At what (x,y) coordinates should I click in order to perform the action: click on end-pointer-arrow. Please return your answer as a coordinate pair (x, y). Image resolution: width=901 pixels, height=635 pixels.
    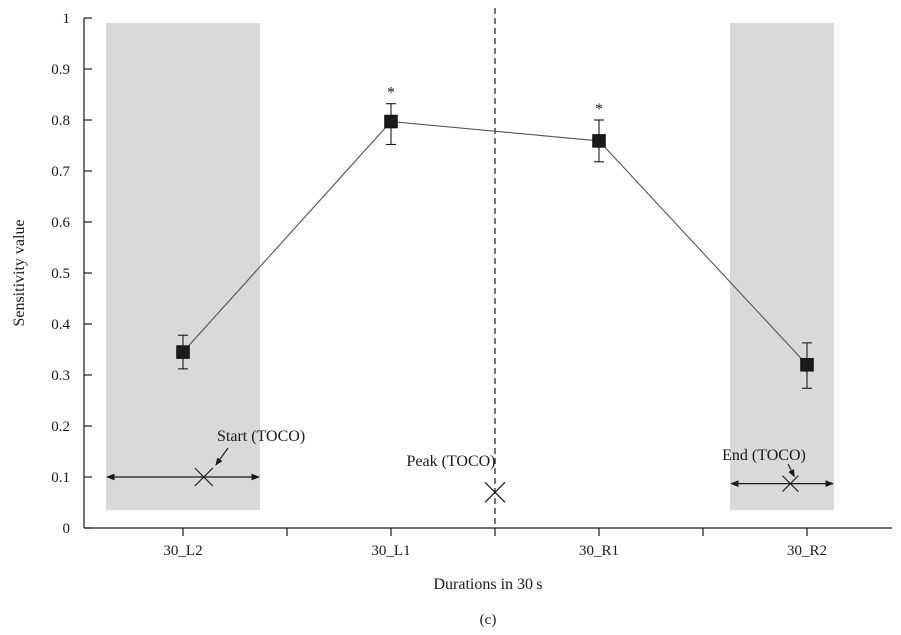
    Looking at the image, I should click on (791, 470).